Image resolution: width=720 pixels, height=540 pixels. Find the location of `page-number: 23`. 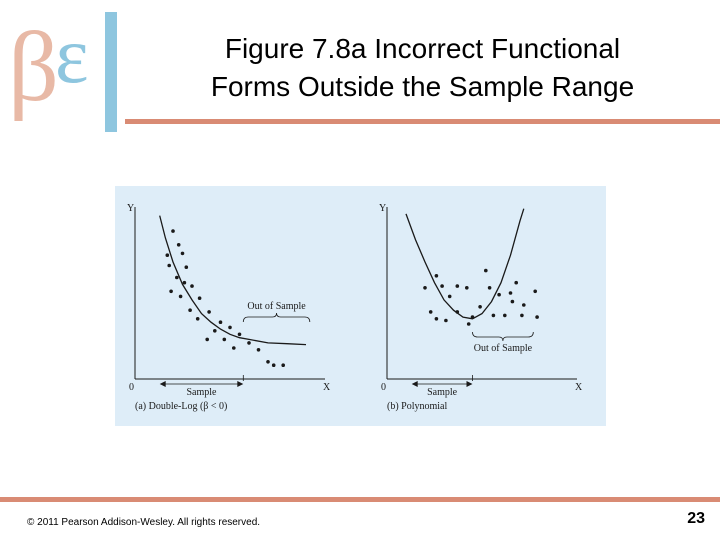

page-number: 23 is located at coordinates (696, 518).